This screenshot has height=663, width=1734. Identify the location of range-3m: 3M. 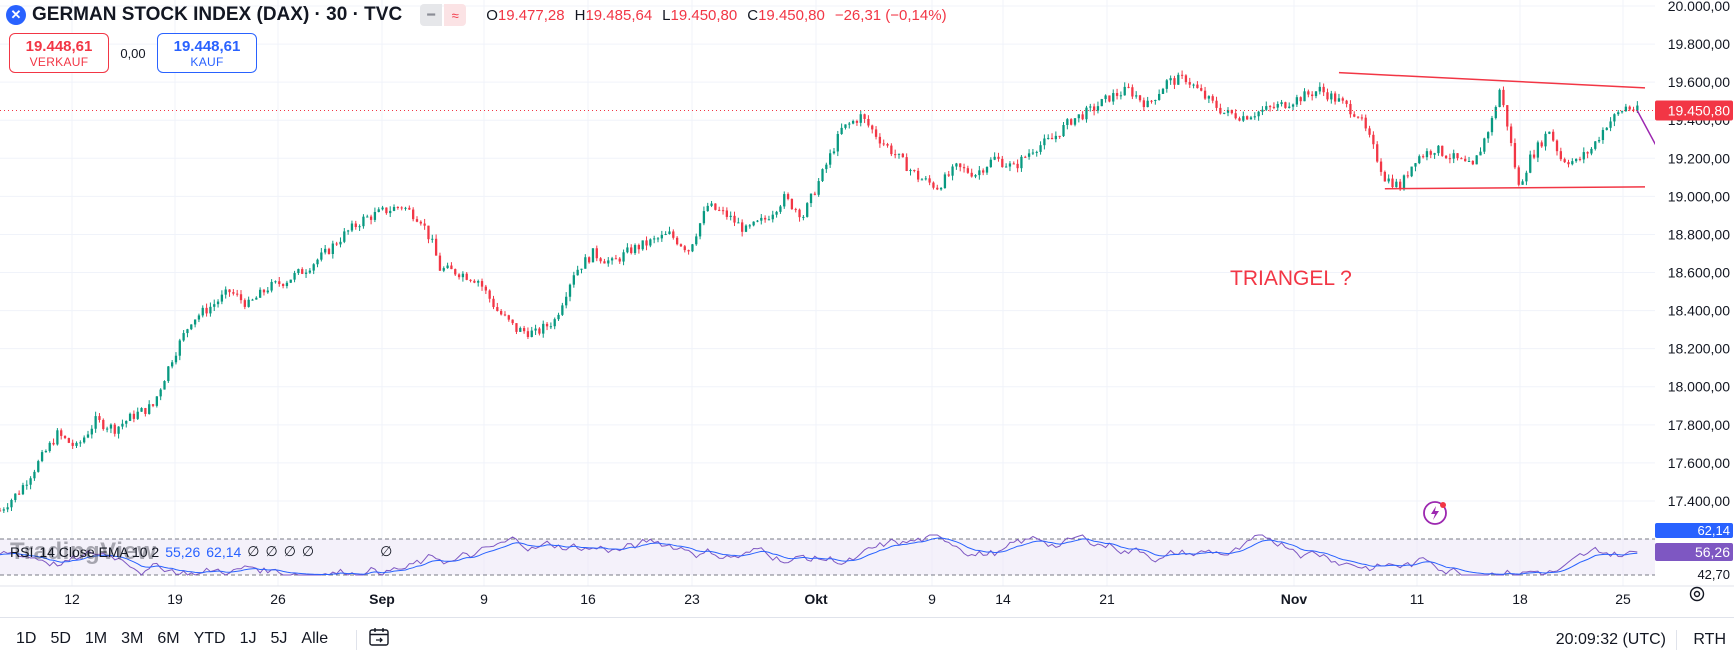
(132, 638).